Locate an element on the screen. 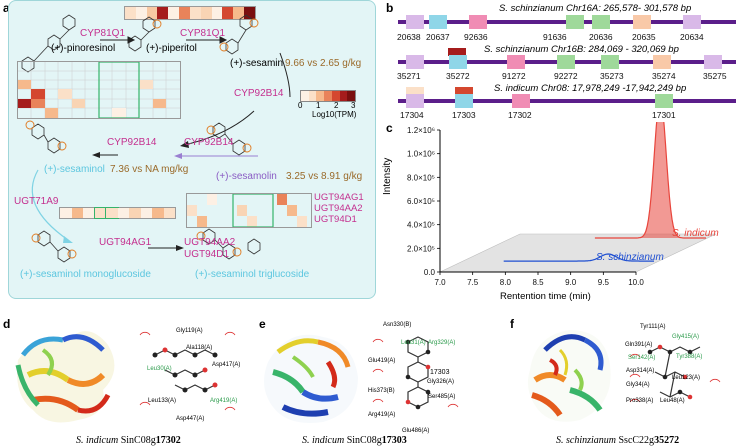 Image resolution: width=738 pixels, height=448 pixels. caption-e-gene-prefix: SinC08g is located at coordinates (364, 440).